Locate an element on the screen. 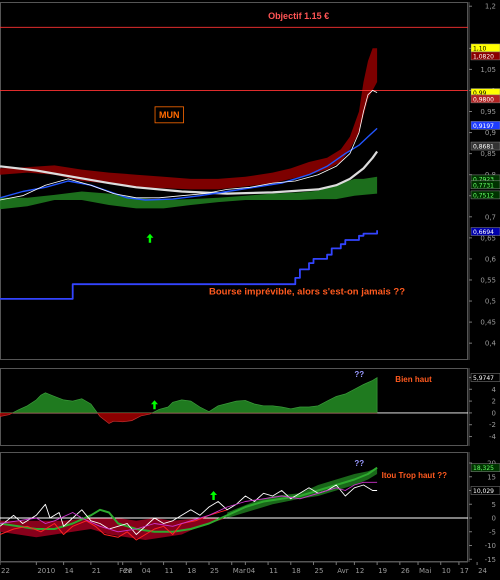 The image size is (500, 580). x-tick-label: 17 is located at coordinates (464, 571).